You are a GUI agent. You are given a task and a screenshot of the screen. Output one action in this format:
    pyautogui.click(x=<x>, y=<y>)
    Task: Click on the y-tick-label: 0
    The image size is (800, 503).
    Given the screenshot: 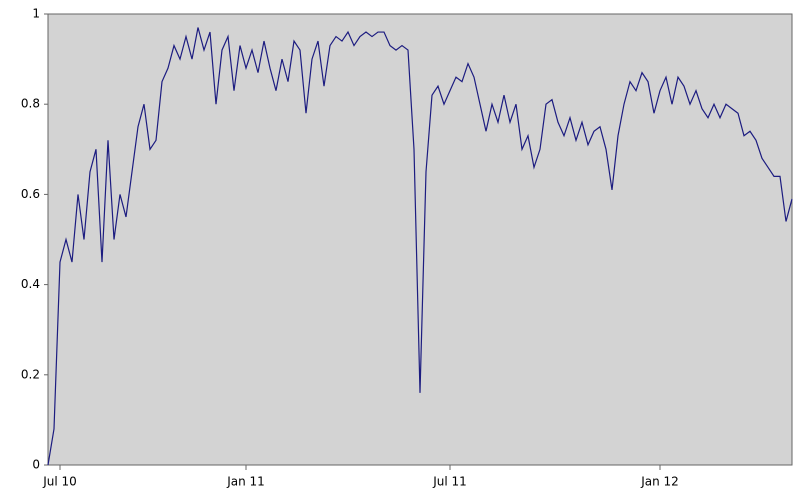 What is the action you would take?
    pyautogui.click(x=36, y=465)
    